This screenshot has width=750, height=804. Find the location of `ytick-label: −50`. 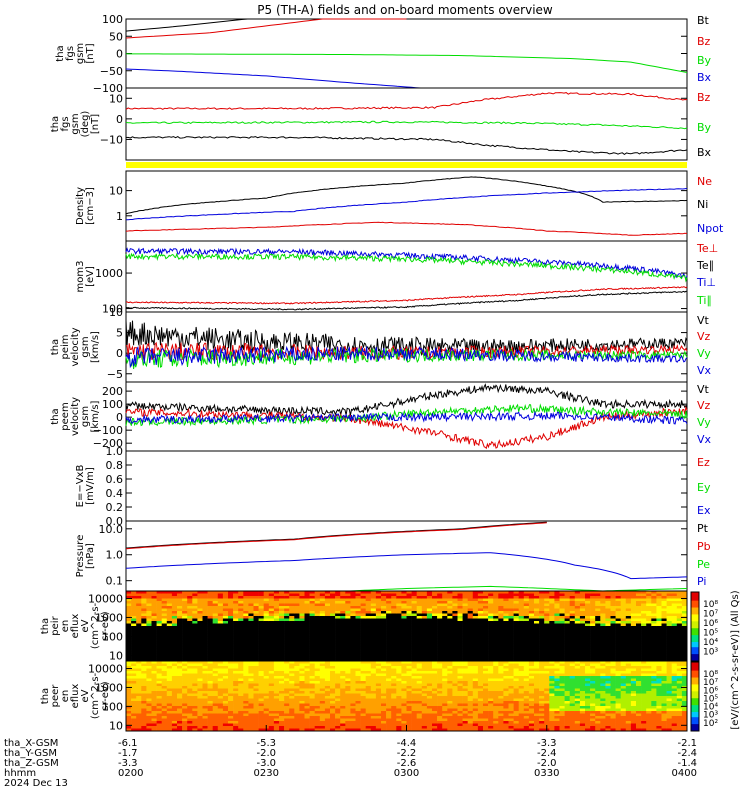

ytick-label: −50 is located at coordinates (111, 71).